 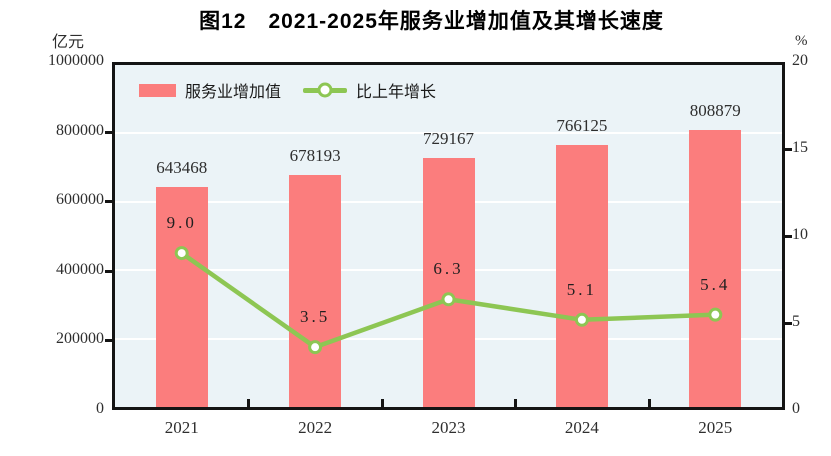 What do you see at coordinates (796, 408) in the screenshot?
I see `right-axis-tick-label: 0` at bounding box center [796, 408].